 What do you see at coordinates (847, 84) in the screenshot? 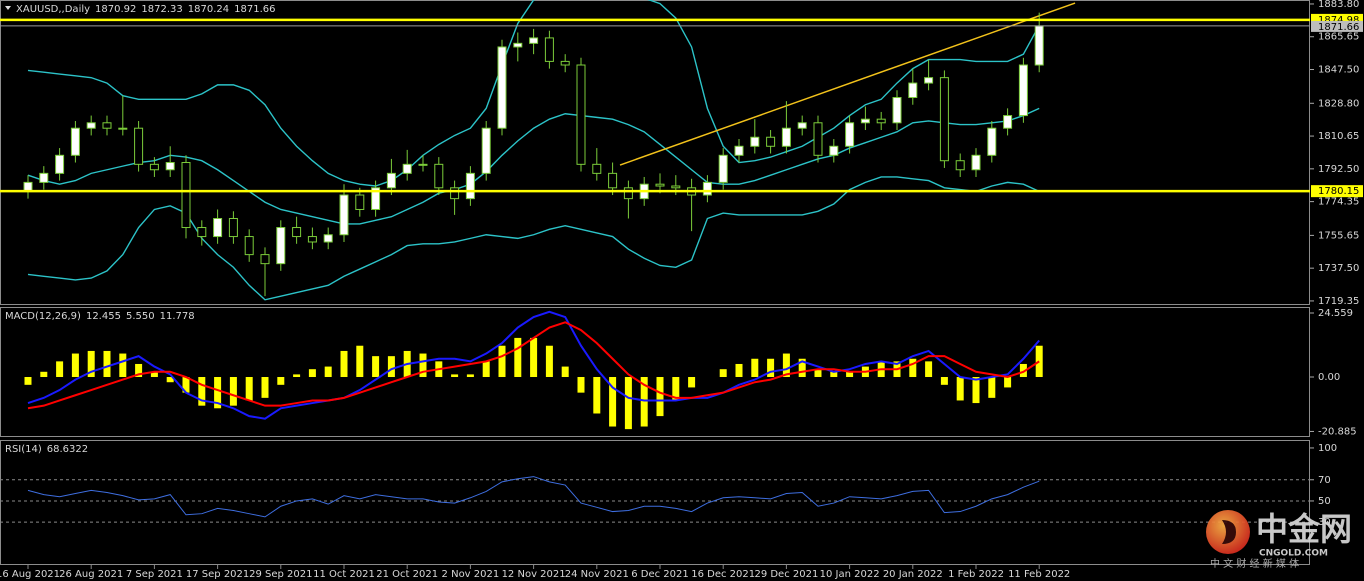
I see `trend-line` at bounding box center [847, 84].